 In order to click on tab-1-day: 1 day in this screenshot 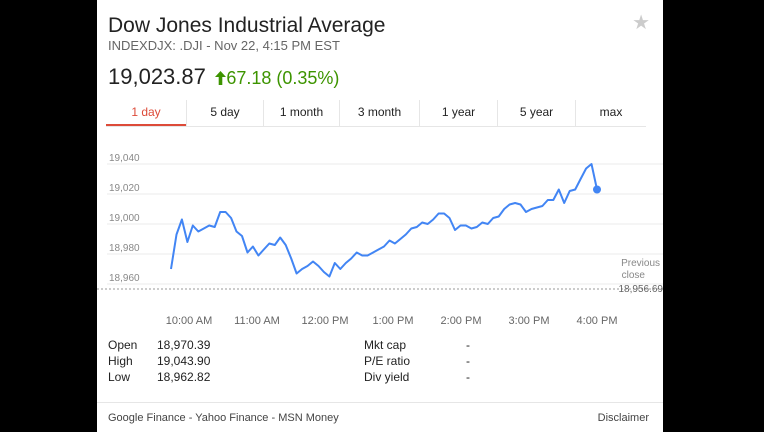, I will do `click(146, 113)`.